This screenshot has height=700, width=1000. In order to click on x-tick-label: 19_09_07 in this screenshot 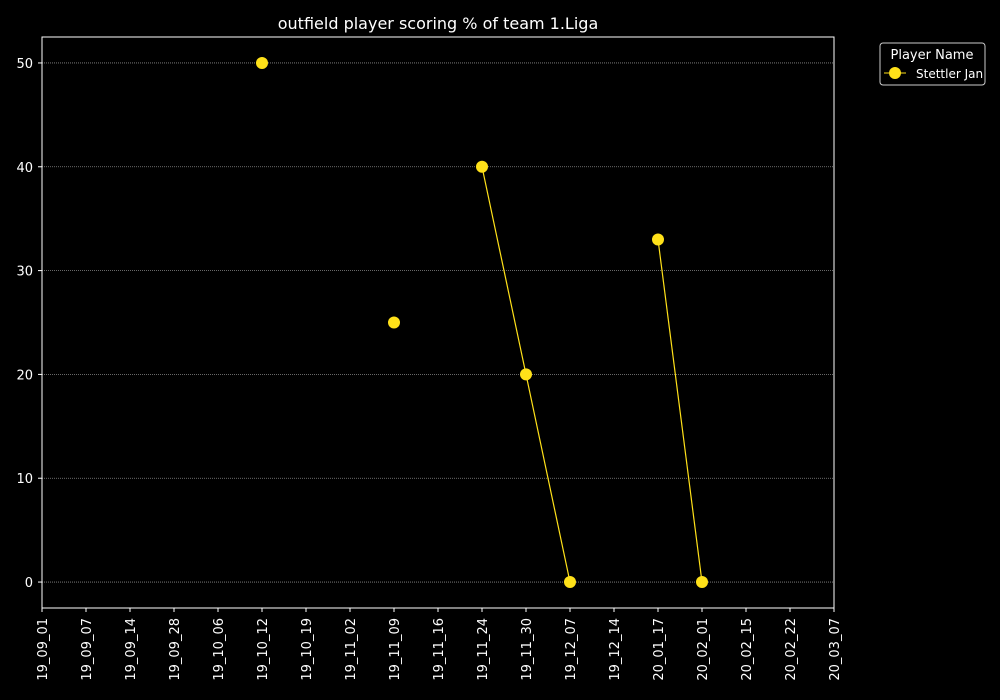, I will do `click(87, 649)`.